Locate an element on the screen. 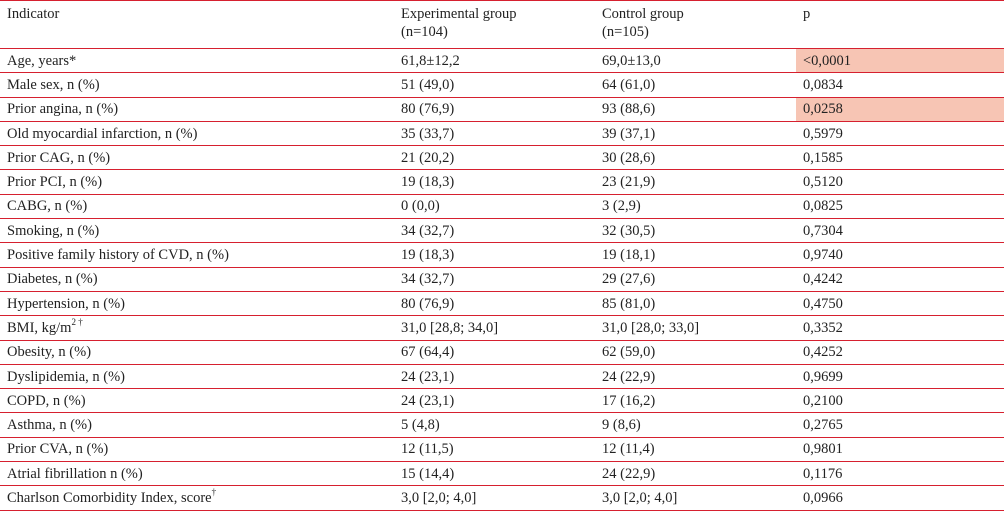 The width and height of the screenshot is (1004, 526). row-p-value: 0,9740 is located at coordinates (900, 255).